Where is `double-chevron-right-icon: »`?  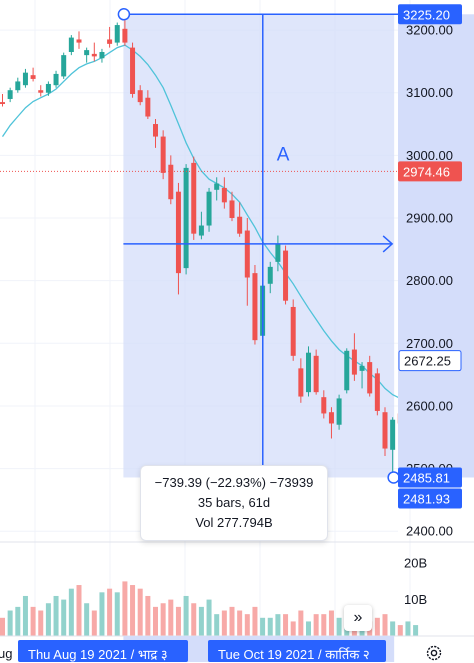
double-chevron-right-icon: » is located at coordinates (358, 617).